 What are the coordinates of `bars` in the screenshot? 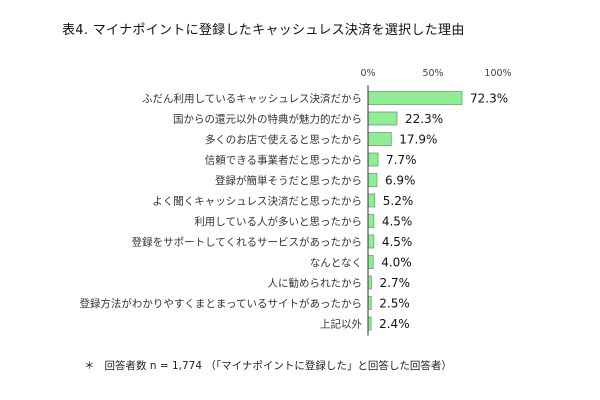 It's located at (415, 211).